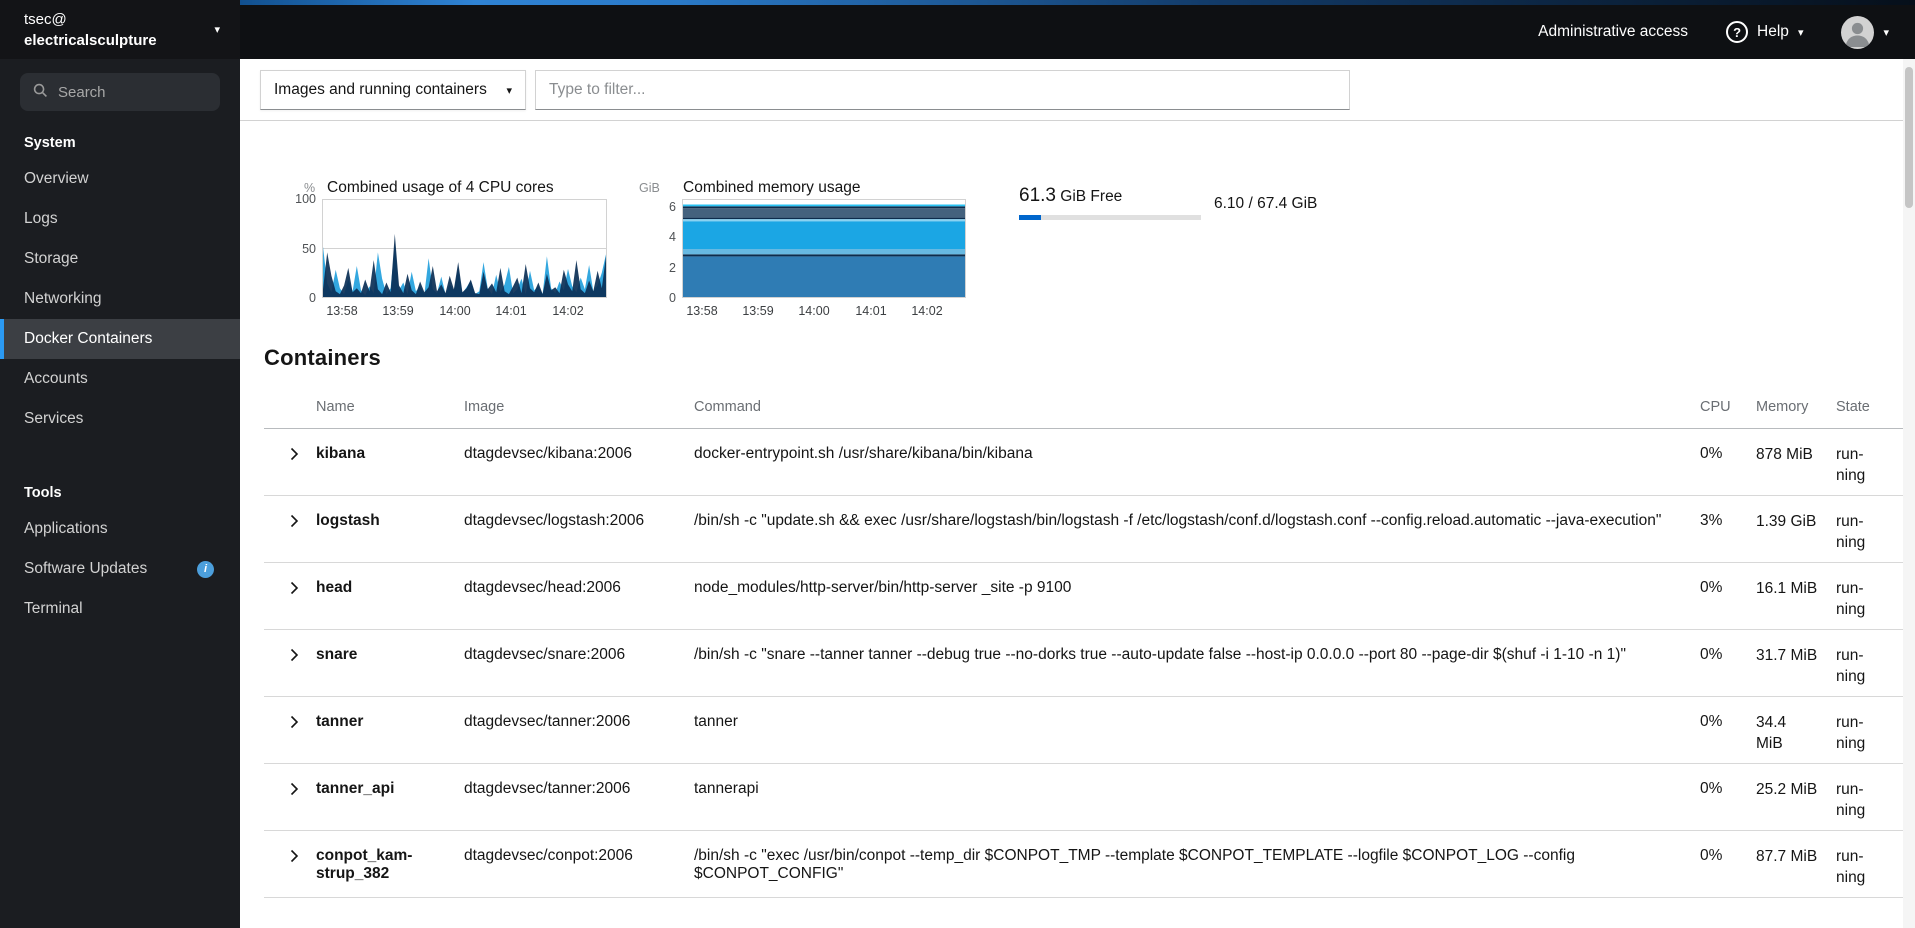 The height and width of the screenshot is (928, 1915). Describe the element at coordinates (672, 237) in the screenshot. I see `y-axis-tick: 4` at that location.